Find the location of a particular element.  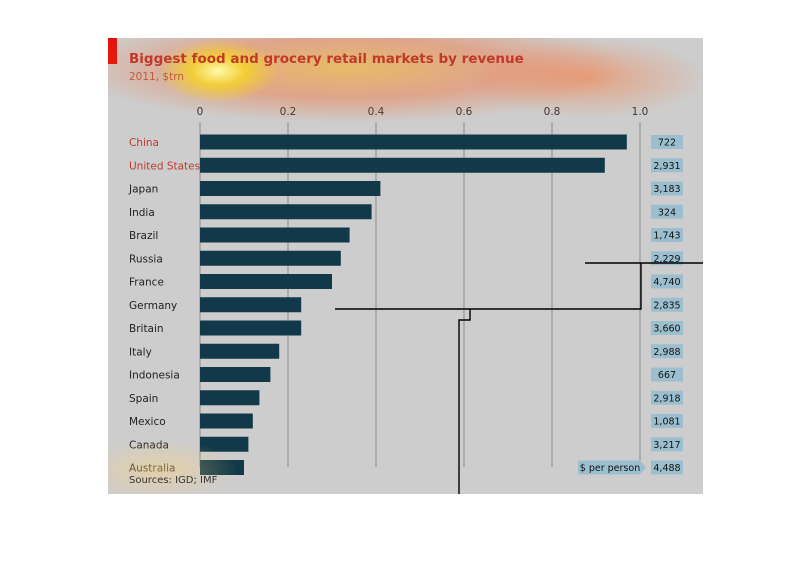

per-person-value: 4,740 is located at coordinates (666, 282).